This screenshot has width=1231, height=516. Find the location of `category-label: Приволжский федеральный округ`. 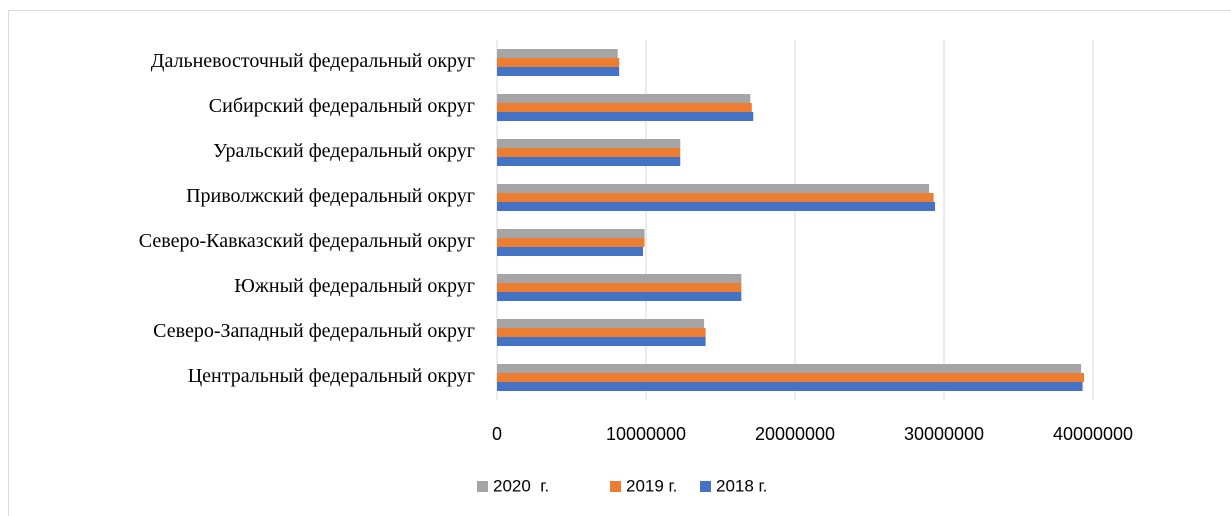

category-label: Приволжский федеральный округ is located at coordinates (330, 196).